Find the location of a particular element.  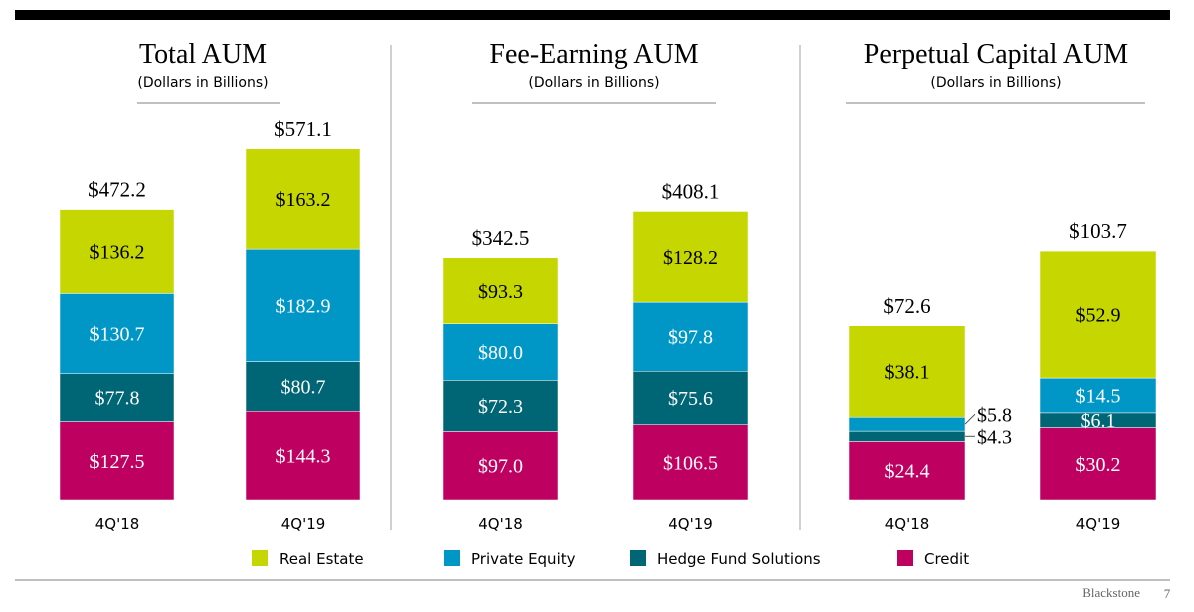

data-label: $97.0 is located at coordinates (500, 467).